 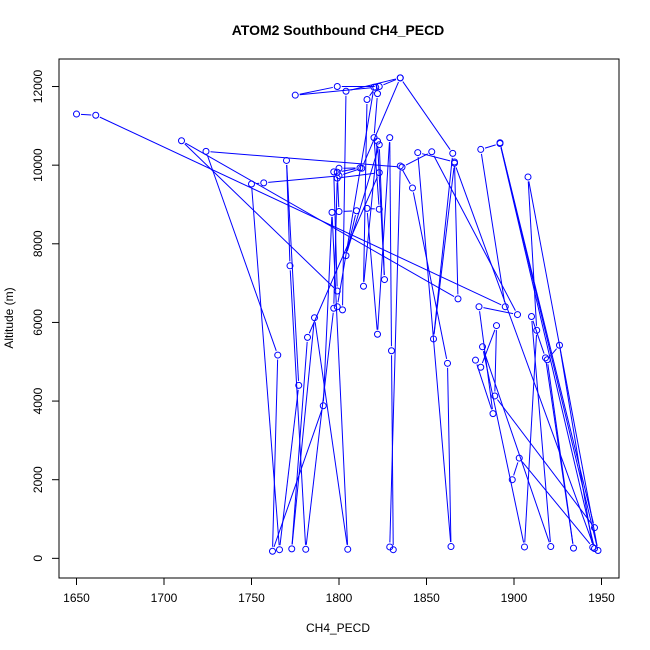 What do you see at coordinates (338, 628) in the screenshot?
I see `x-axis-label: CH4_PECD` at bounding box center [338, 628].